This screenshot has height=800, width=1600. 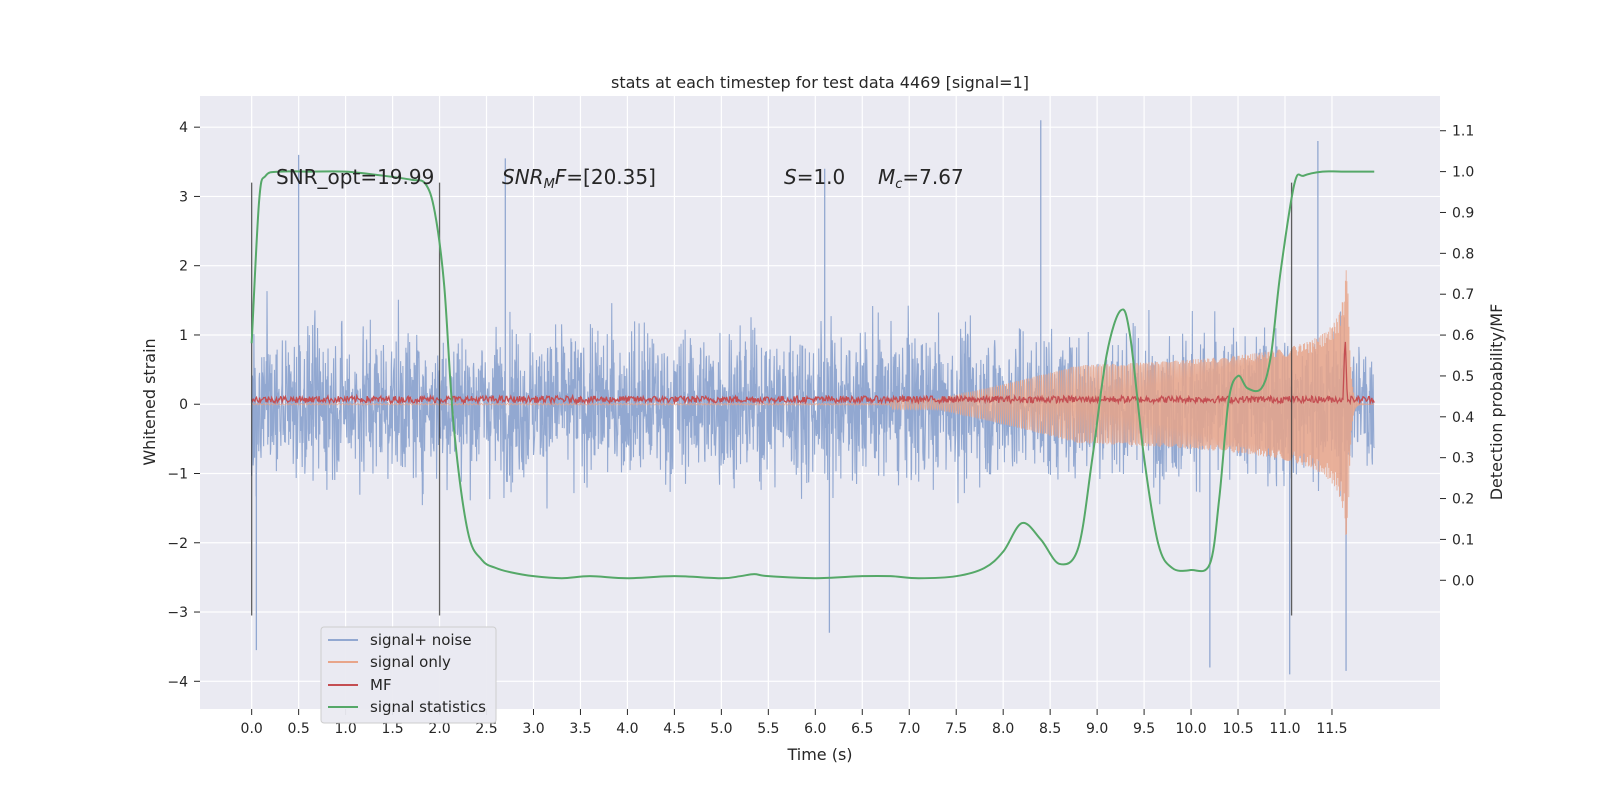 What do you see at coordinates (1463, 418) in the screenshot?
I see `y2-tick-label-4: 0.4` at bounding box center [1463, 418].